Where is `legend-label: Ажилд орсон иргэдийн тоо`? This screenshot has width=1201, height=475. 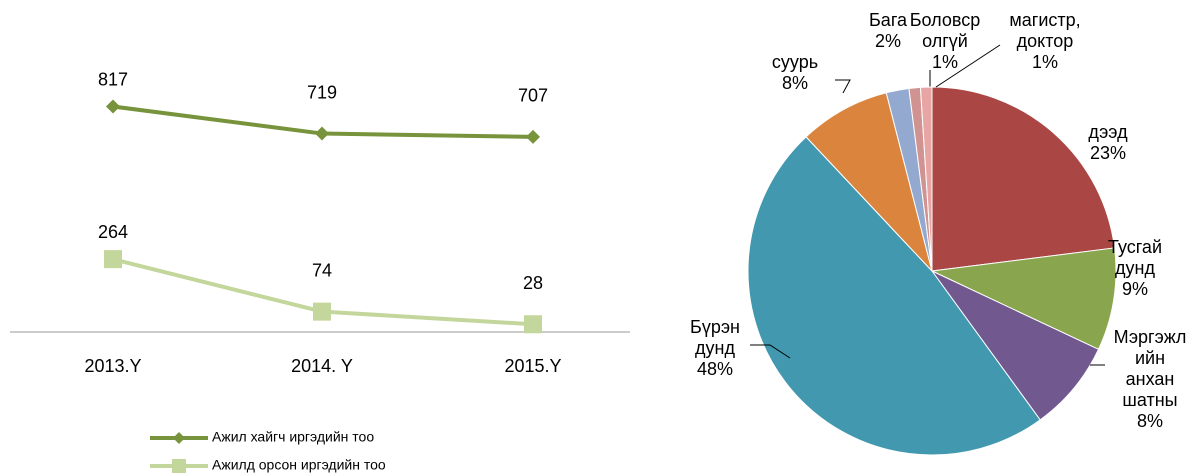
legend-label: Ажилд орсон иргэдийн тоо is located at coordinates (299, 465).